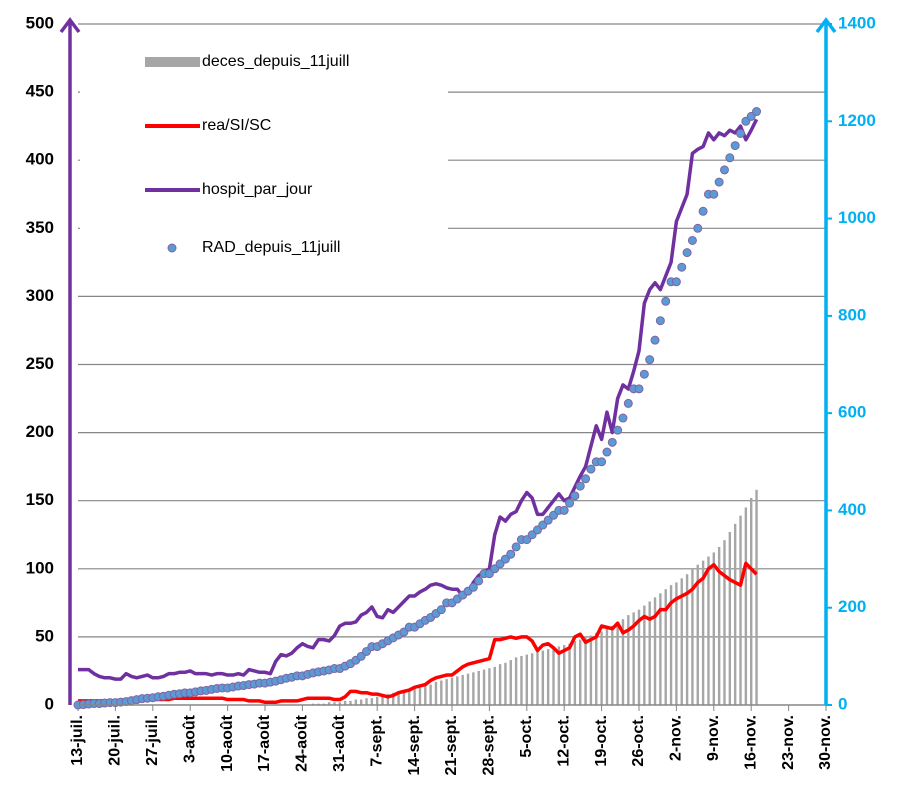 This screenshot has height=798, width=922. Describe the element at coordinates (40, 363) in the screenshot. I see `y-tick-label: 250` at that location.